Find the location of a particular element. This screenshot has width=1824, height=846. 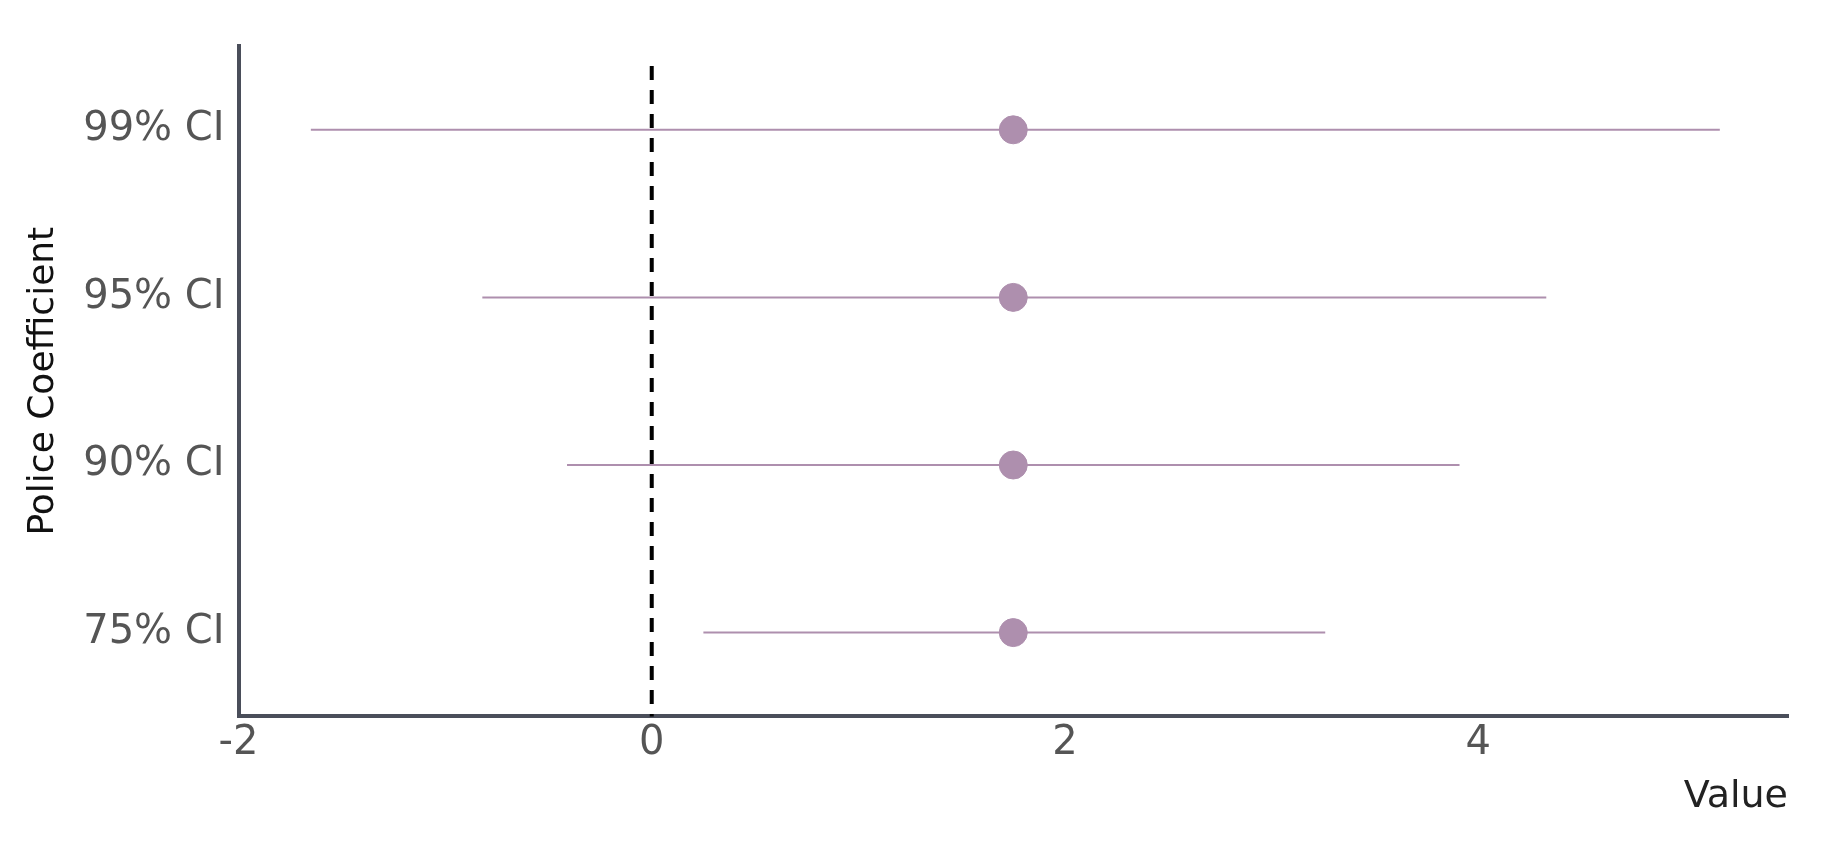

y-tick-label: 75% CI is located at coordinates (154, 628).